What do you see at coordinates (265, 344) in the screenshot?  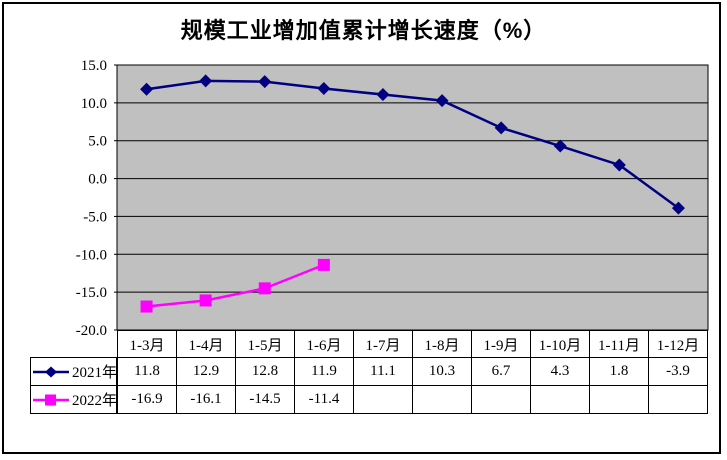 I see `category-cell: 1-5月` at bounding box center [265, 344].